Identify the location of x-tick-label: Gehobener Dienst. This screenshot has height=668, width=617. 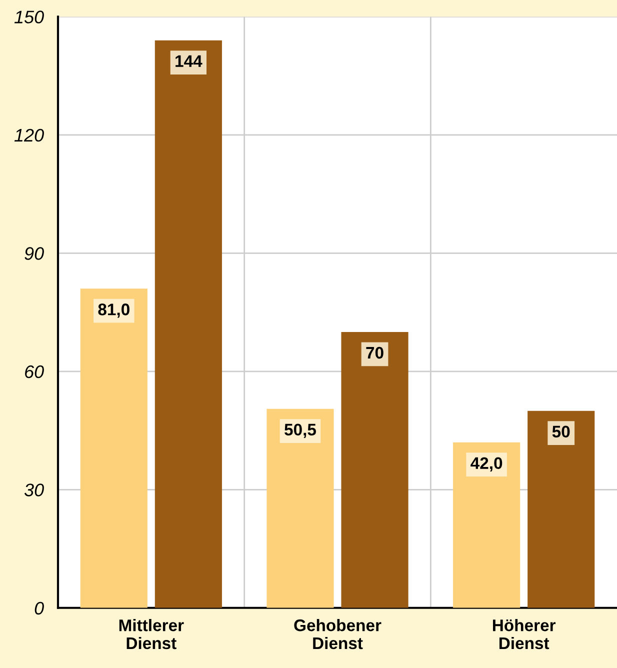
(338, 634).